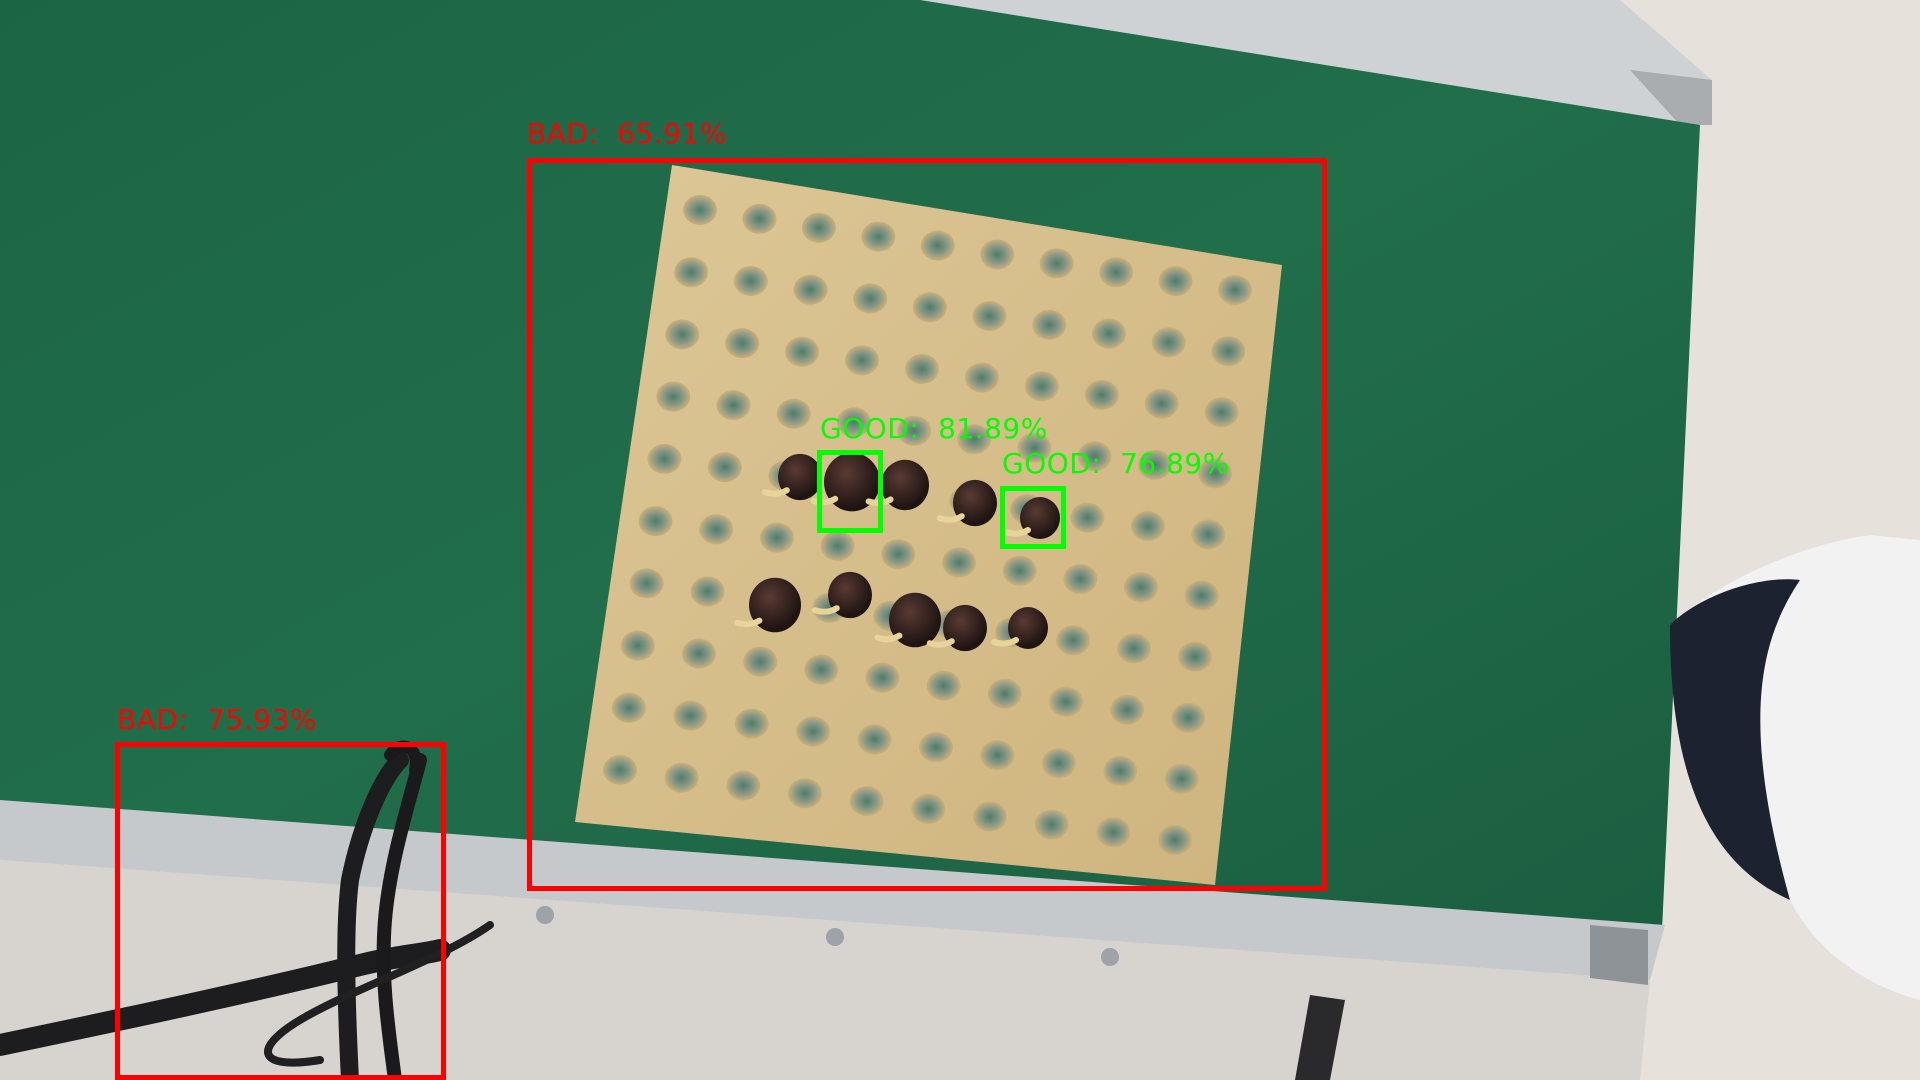  Describe the element at coordinates (280, 911) in the screenshot. I see `bad-detection-box` at that location.